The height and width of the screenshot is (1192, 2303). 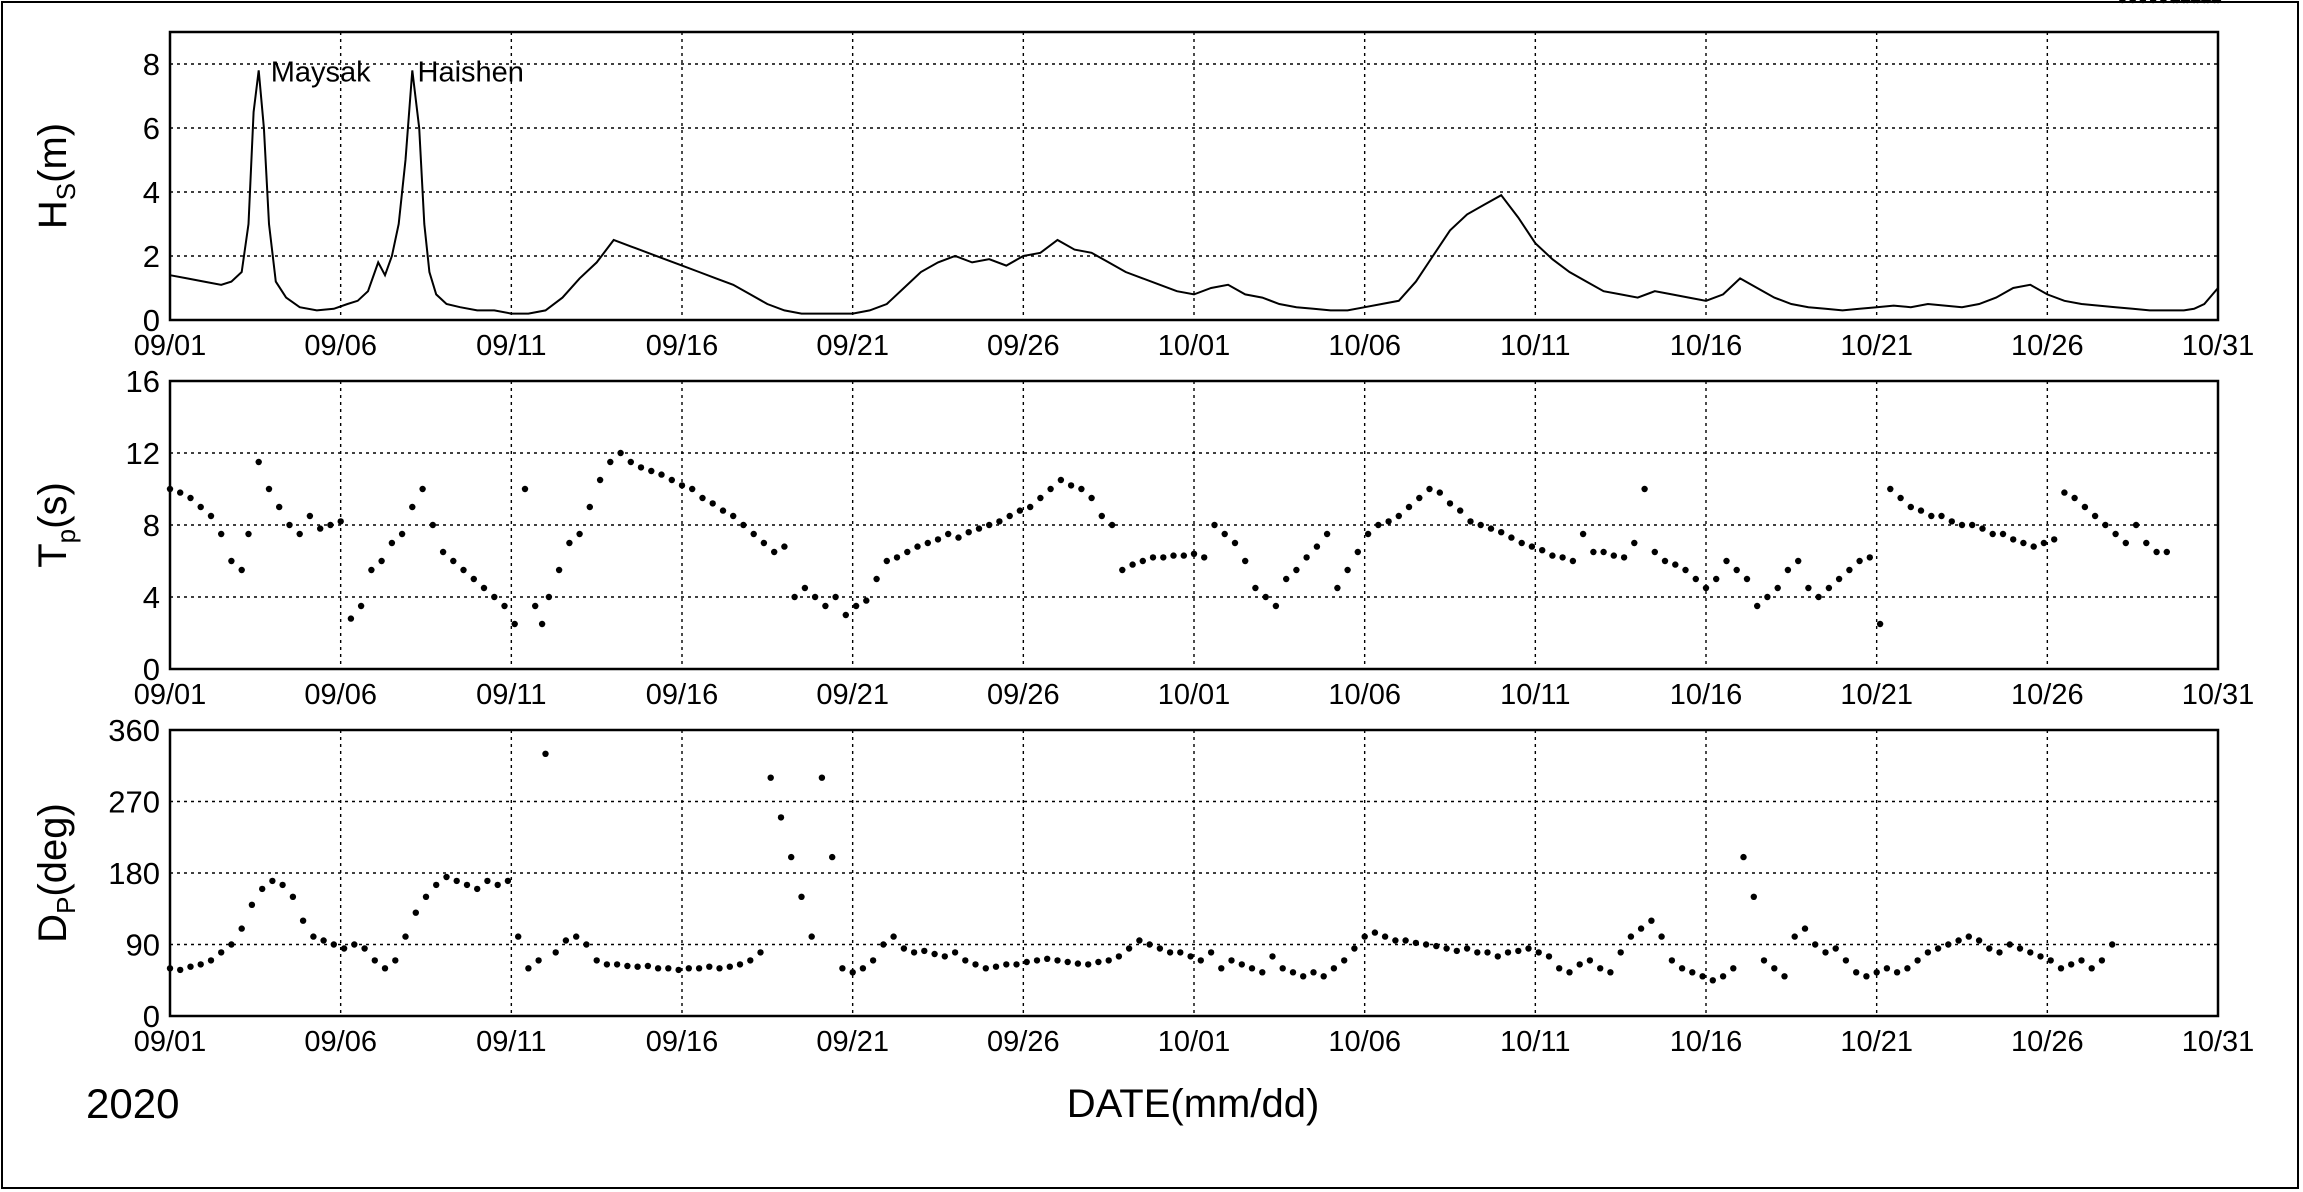 What do you see at coordinates (53, 928) in the screenshot?
I see `y-axis-label-main: D` at bounding box center [53, 928].